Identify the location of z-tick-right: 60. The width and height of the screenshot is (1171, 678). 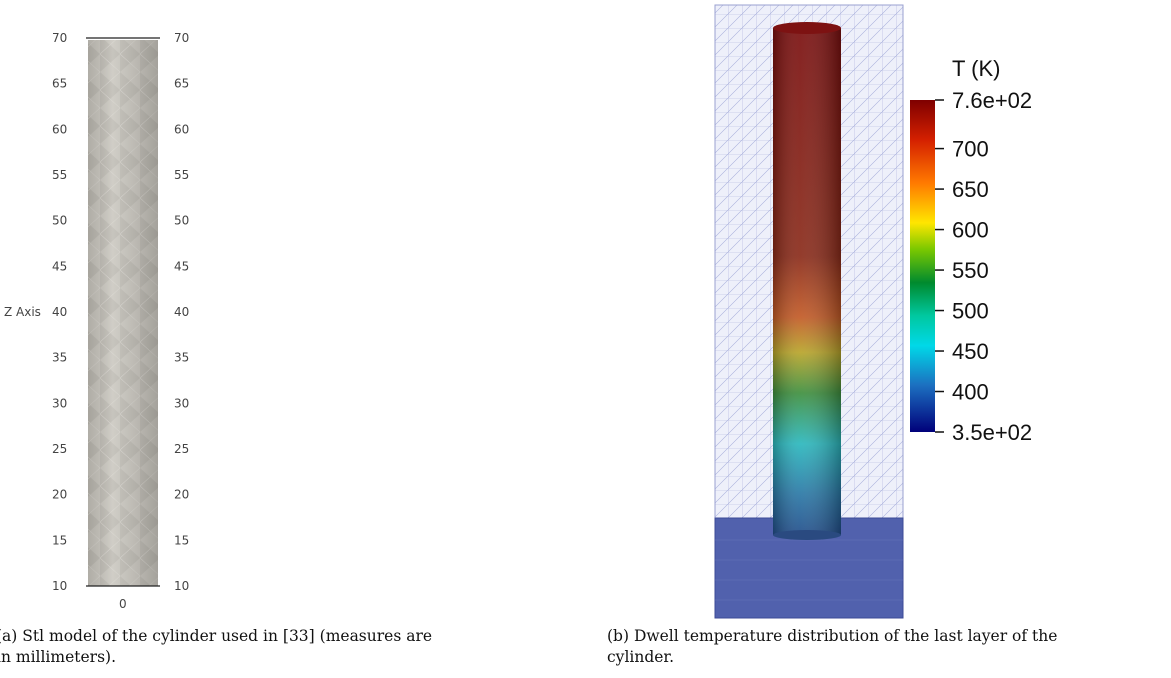
(181, 129).